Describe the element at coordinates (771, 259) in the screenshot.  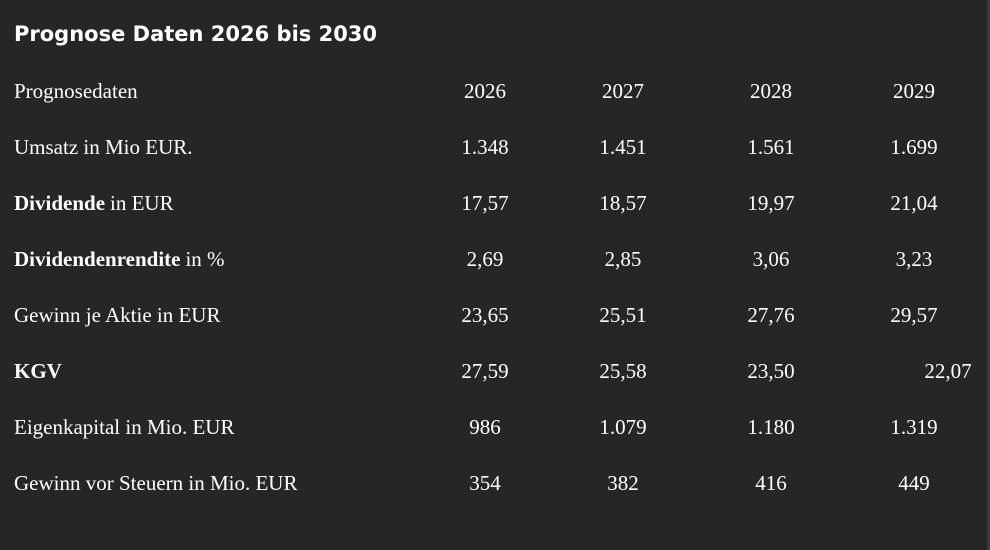
I see `cell-value: 3,06` at that location.